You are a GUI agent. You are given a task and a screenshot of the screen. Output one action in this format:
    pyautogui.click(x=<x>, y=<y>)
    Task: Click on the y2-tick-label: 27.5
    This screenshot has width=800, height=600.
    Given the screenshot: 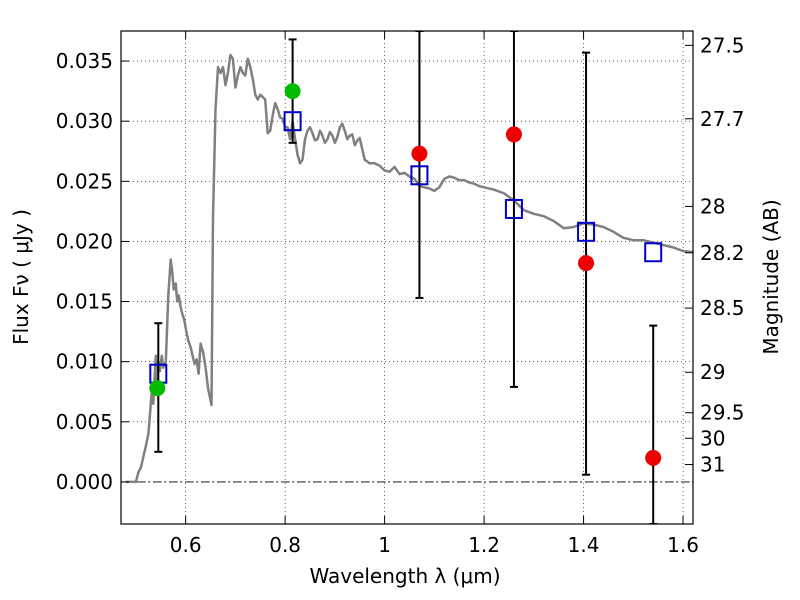 What is the action you would take?
    pyautogui.click(x=722, y=45)
    